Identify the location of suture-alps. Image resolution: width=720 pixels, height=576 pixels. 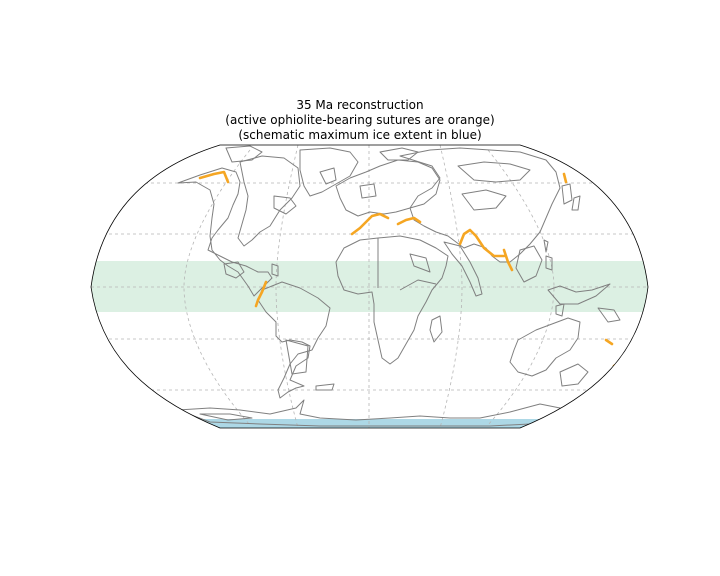
(370, 224).